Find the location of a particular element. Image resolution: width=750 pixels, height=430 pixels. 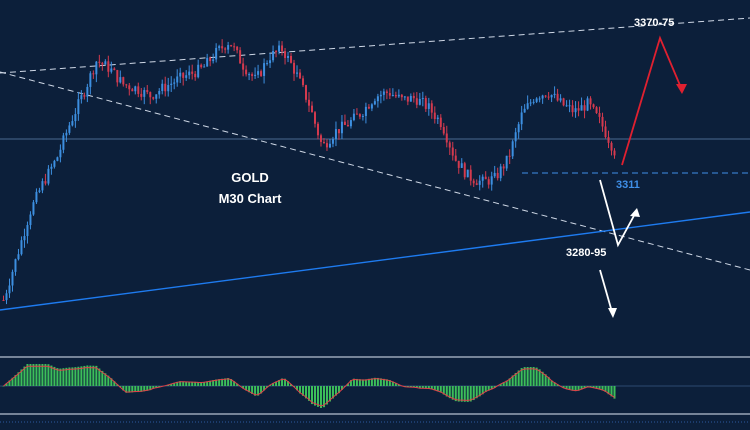

upper-channel-line is located at coordinates (375, 45).